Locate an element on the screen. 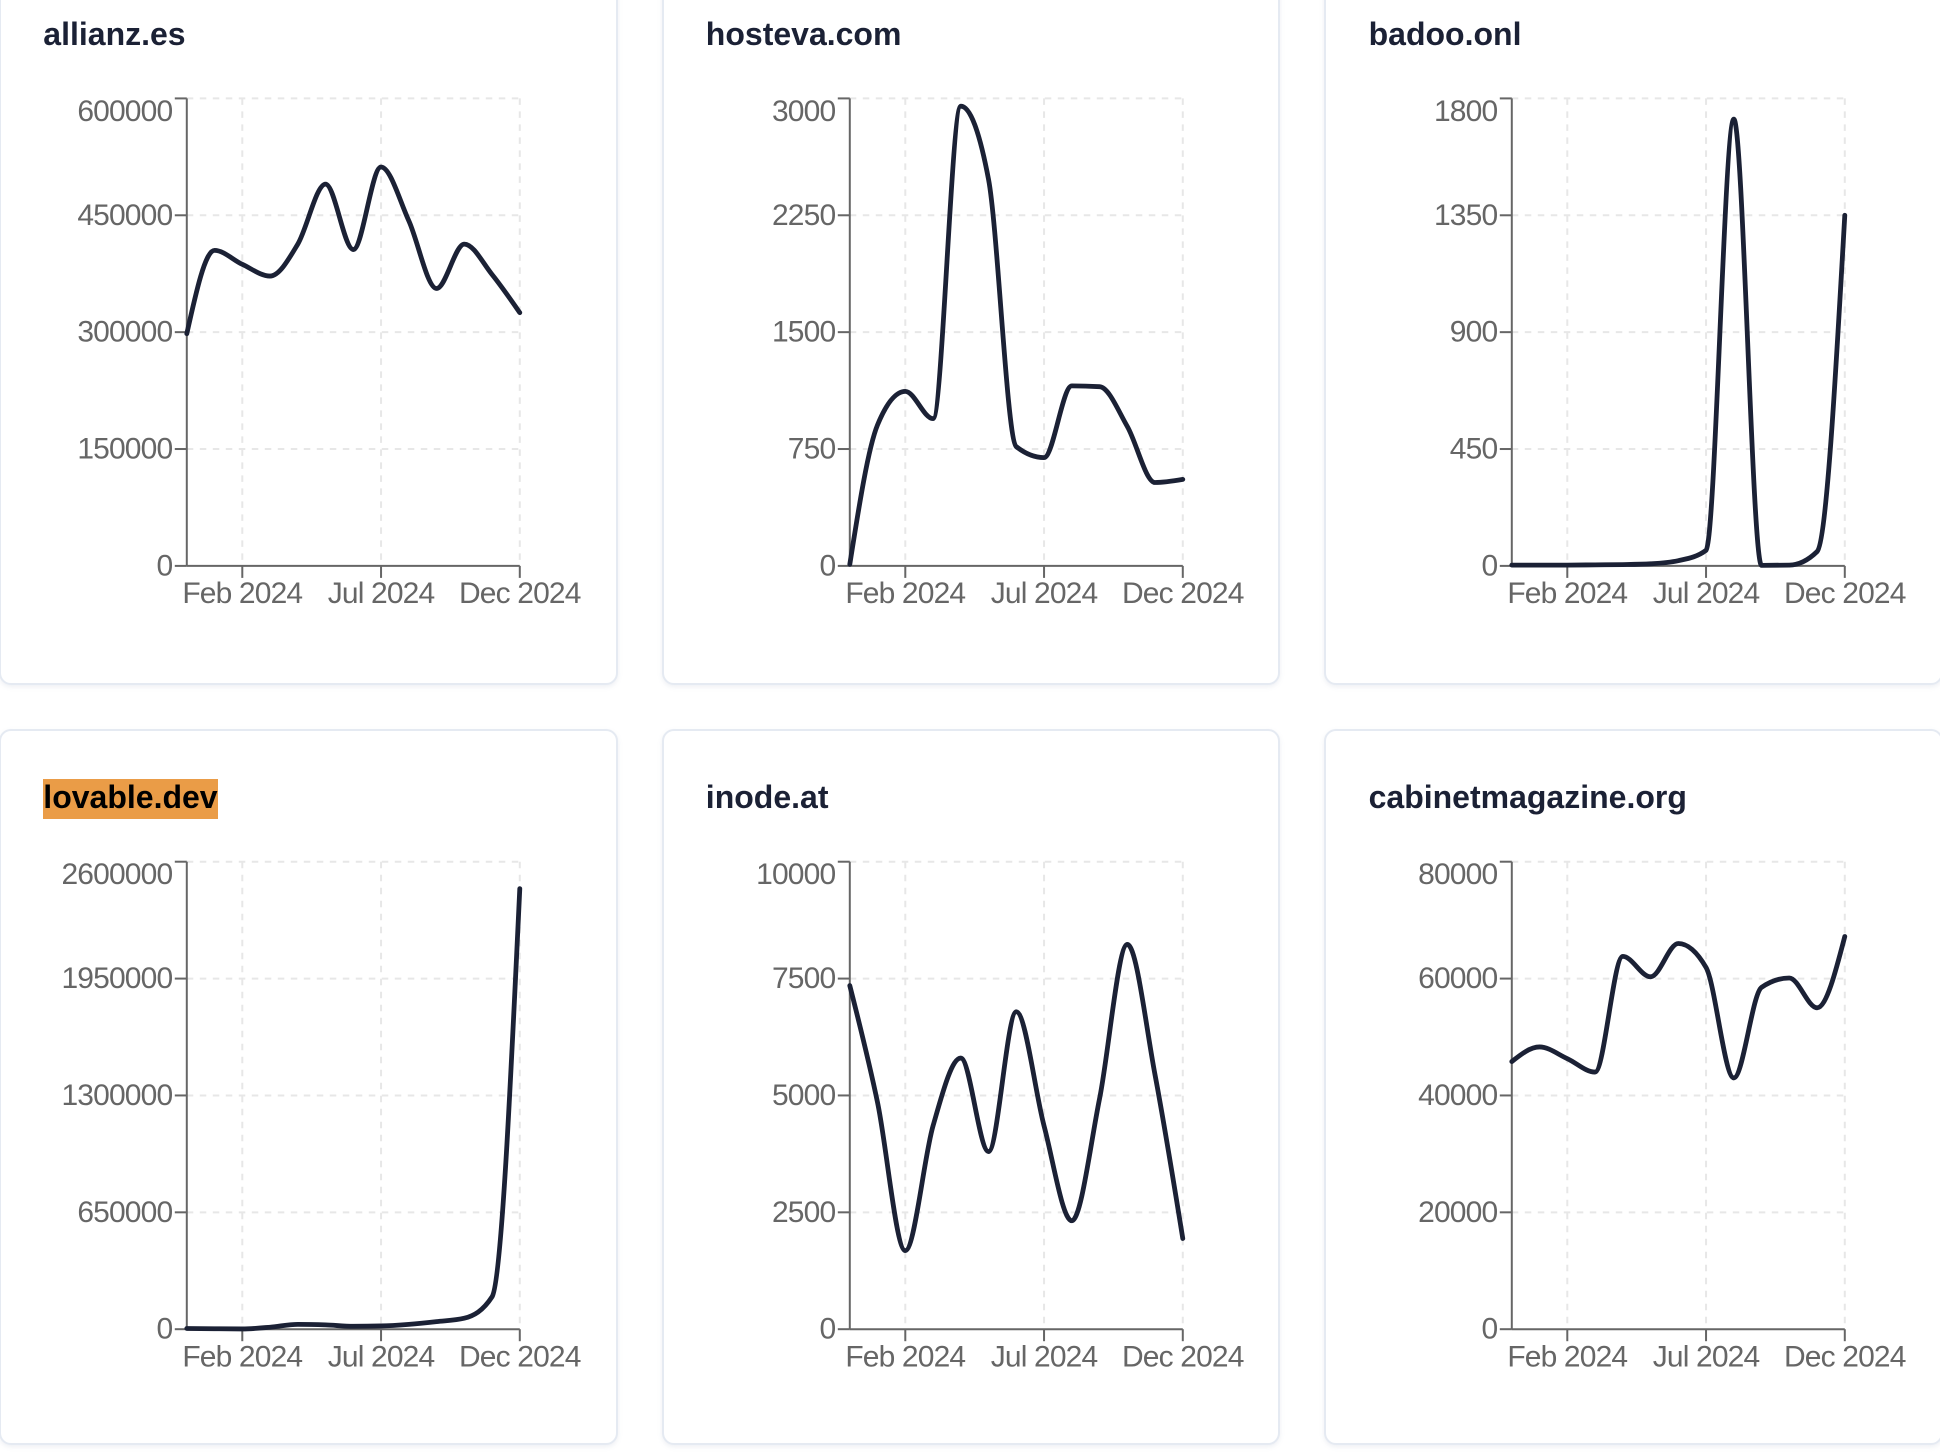  svg-text: 450 is located at coordinates (1474, 449).